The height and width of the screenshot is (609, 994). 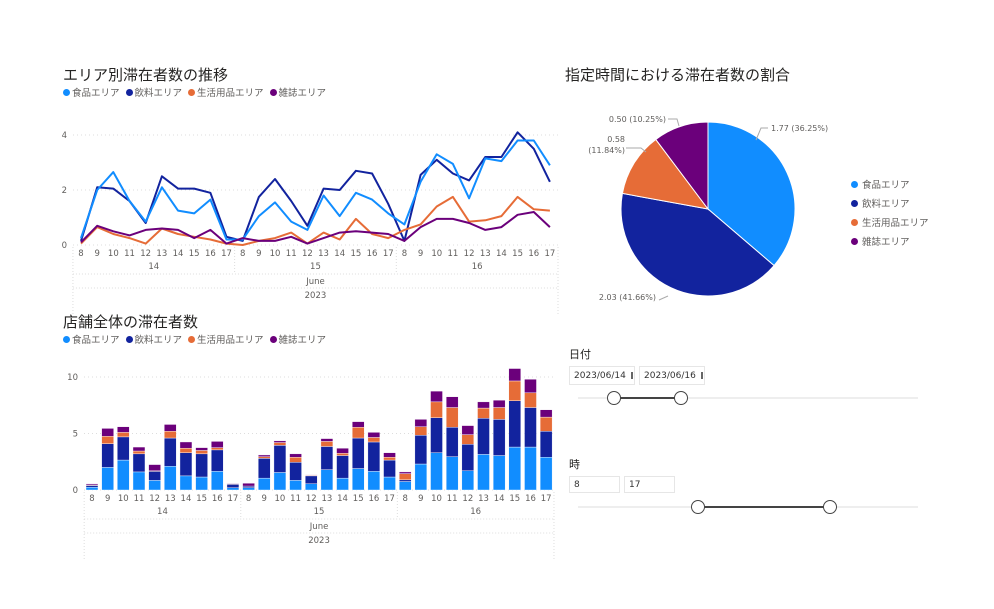 What do you see at coordinates (594, 484) in the screenshot?
I see `hour-start-input: 8` at bounding box center [594, 484].